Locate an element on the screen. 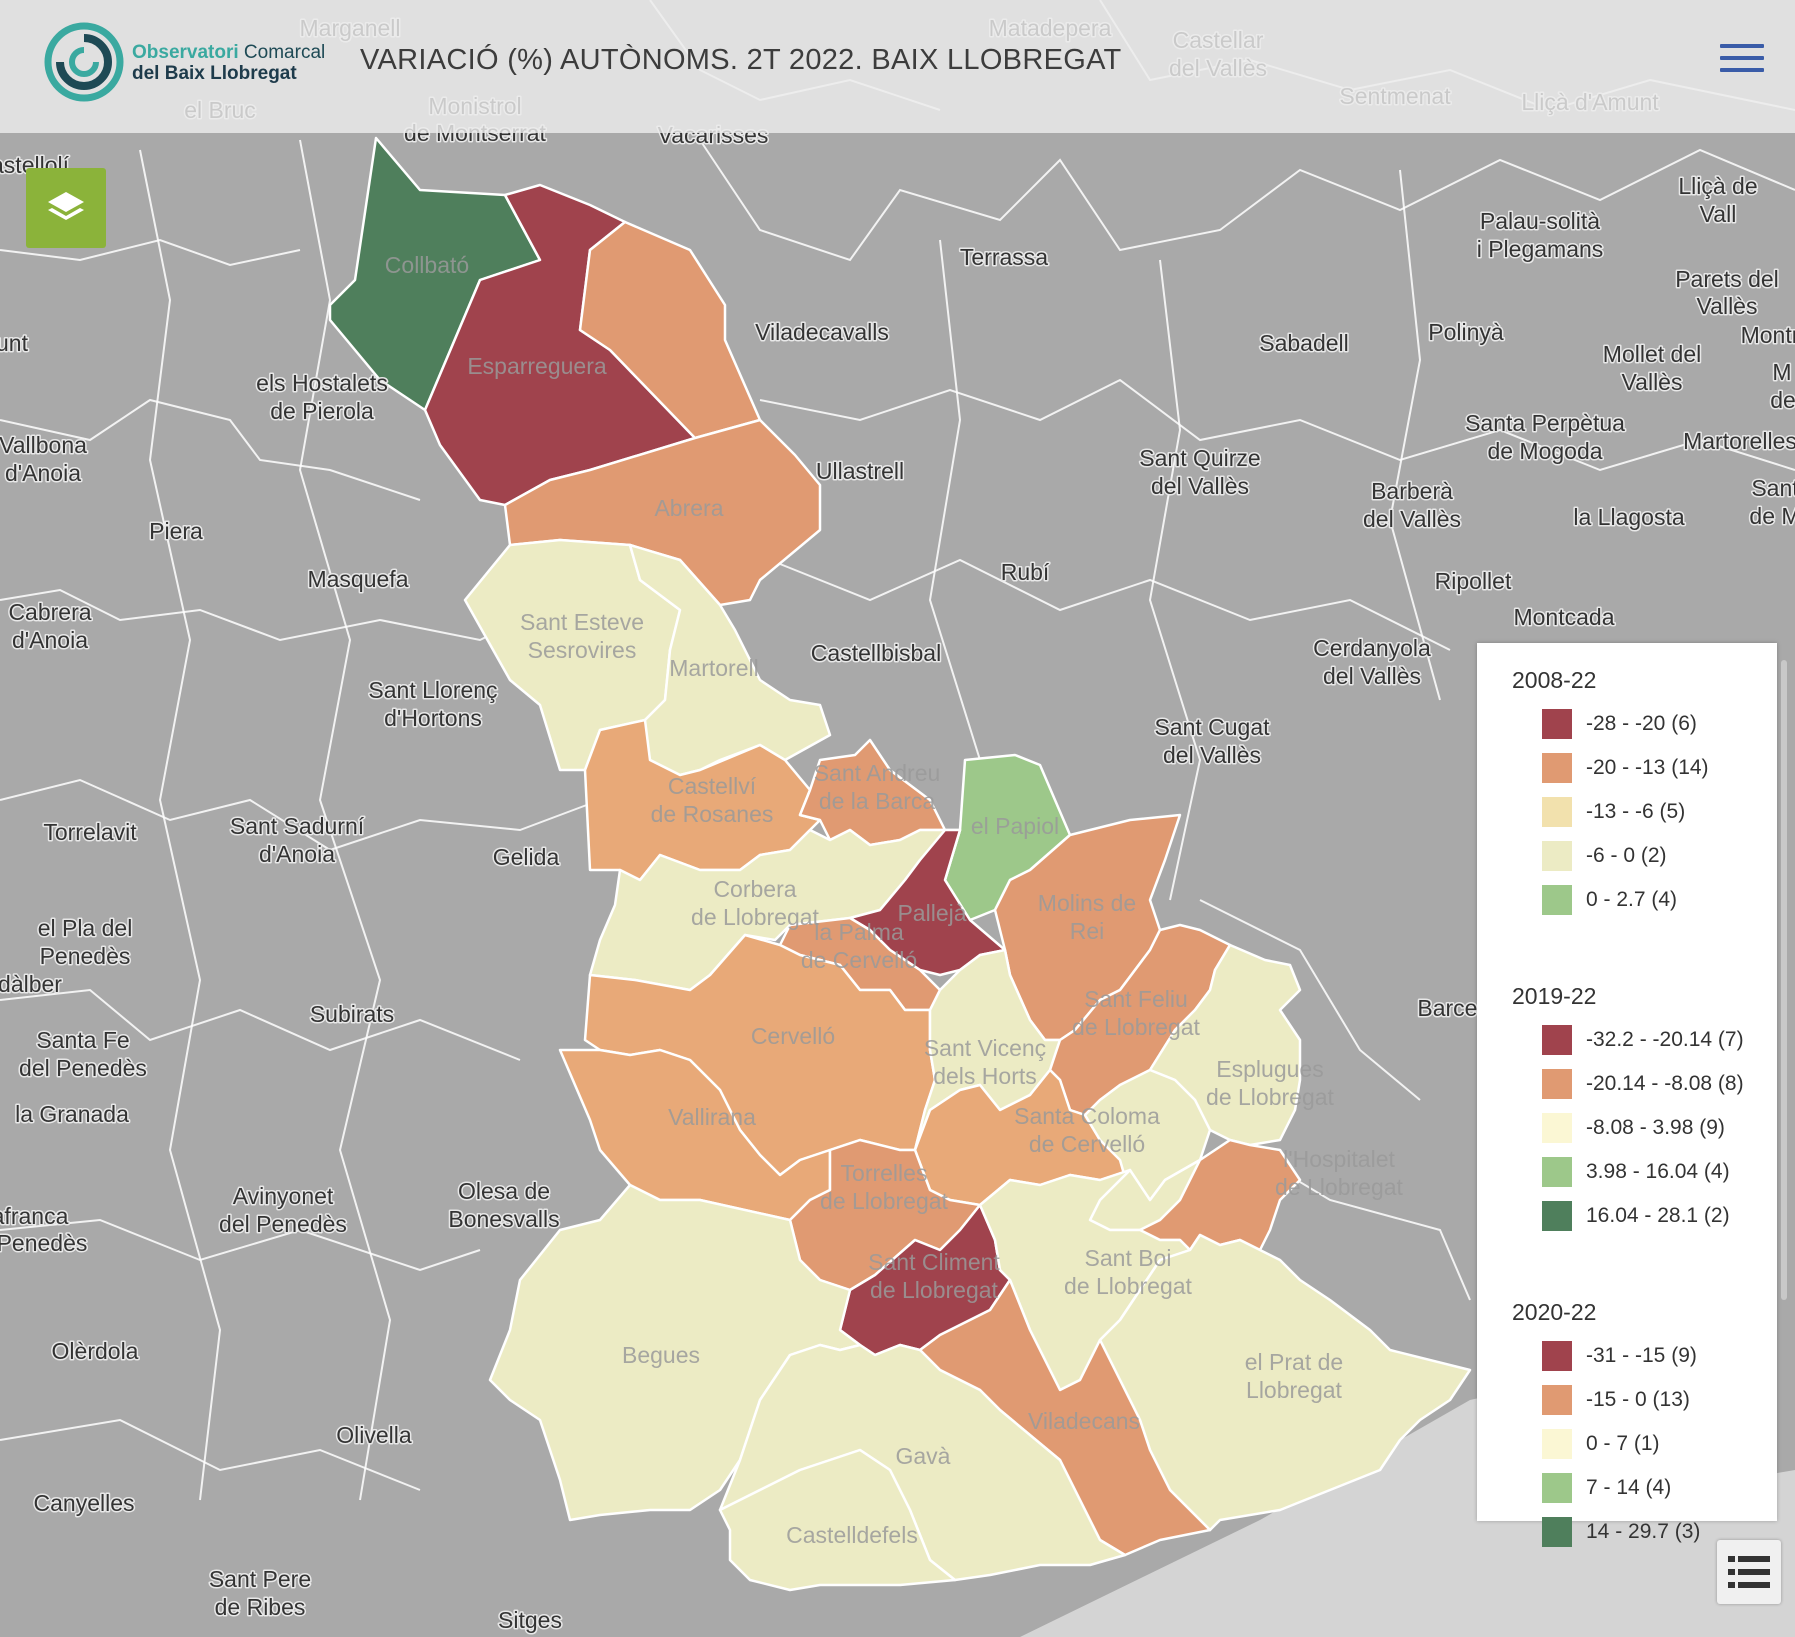  municipality-label: Begues is located at coordinates (661, 1355).